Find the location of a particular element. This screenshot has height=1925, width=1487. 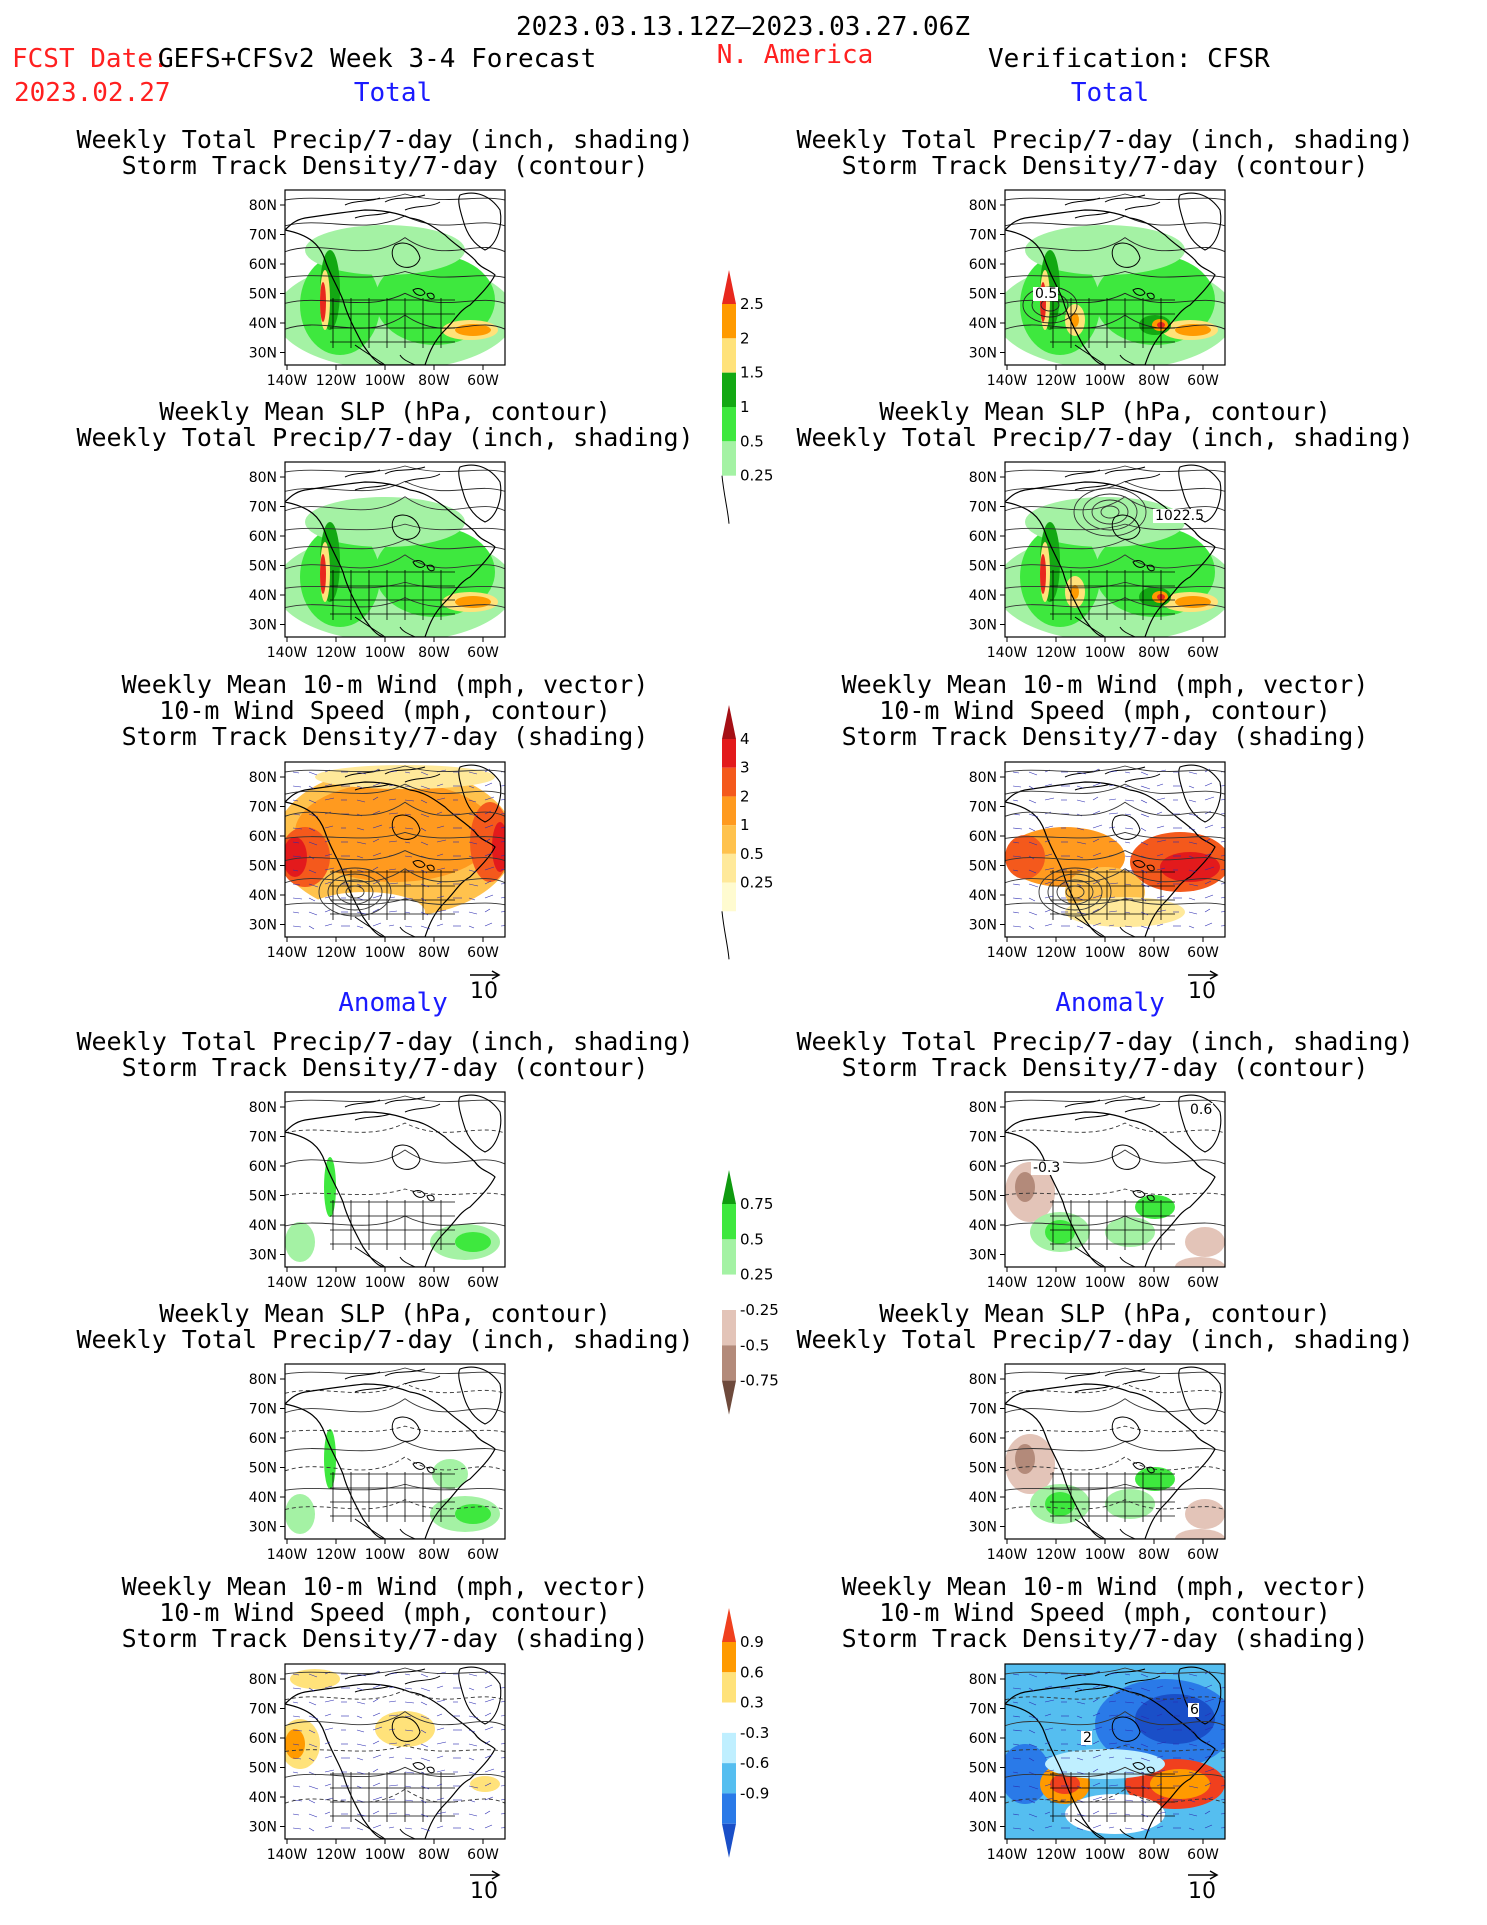

map-contour-label: 0.5 is located at coordinates (1046, 294).